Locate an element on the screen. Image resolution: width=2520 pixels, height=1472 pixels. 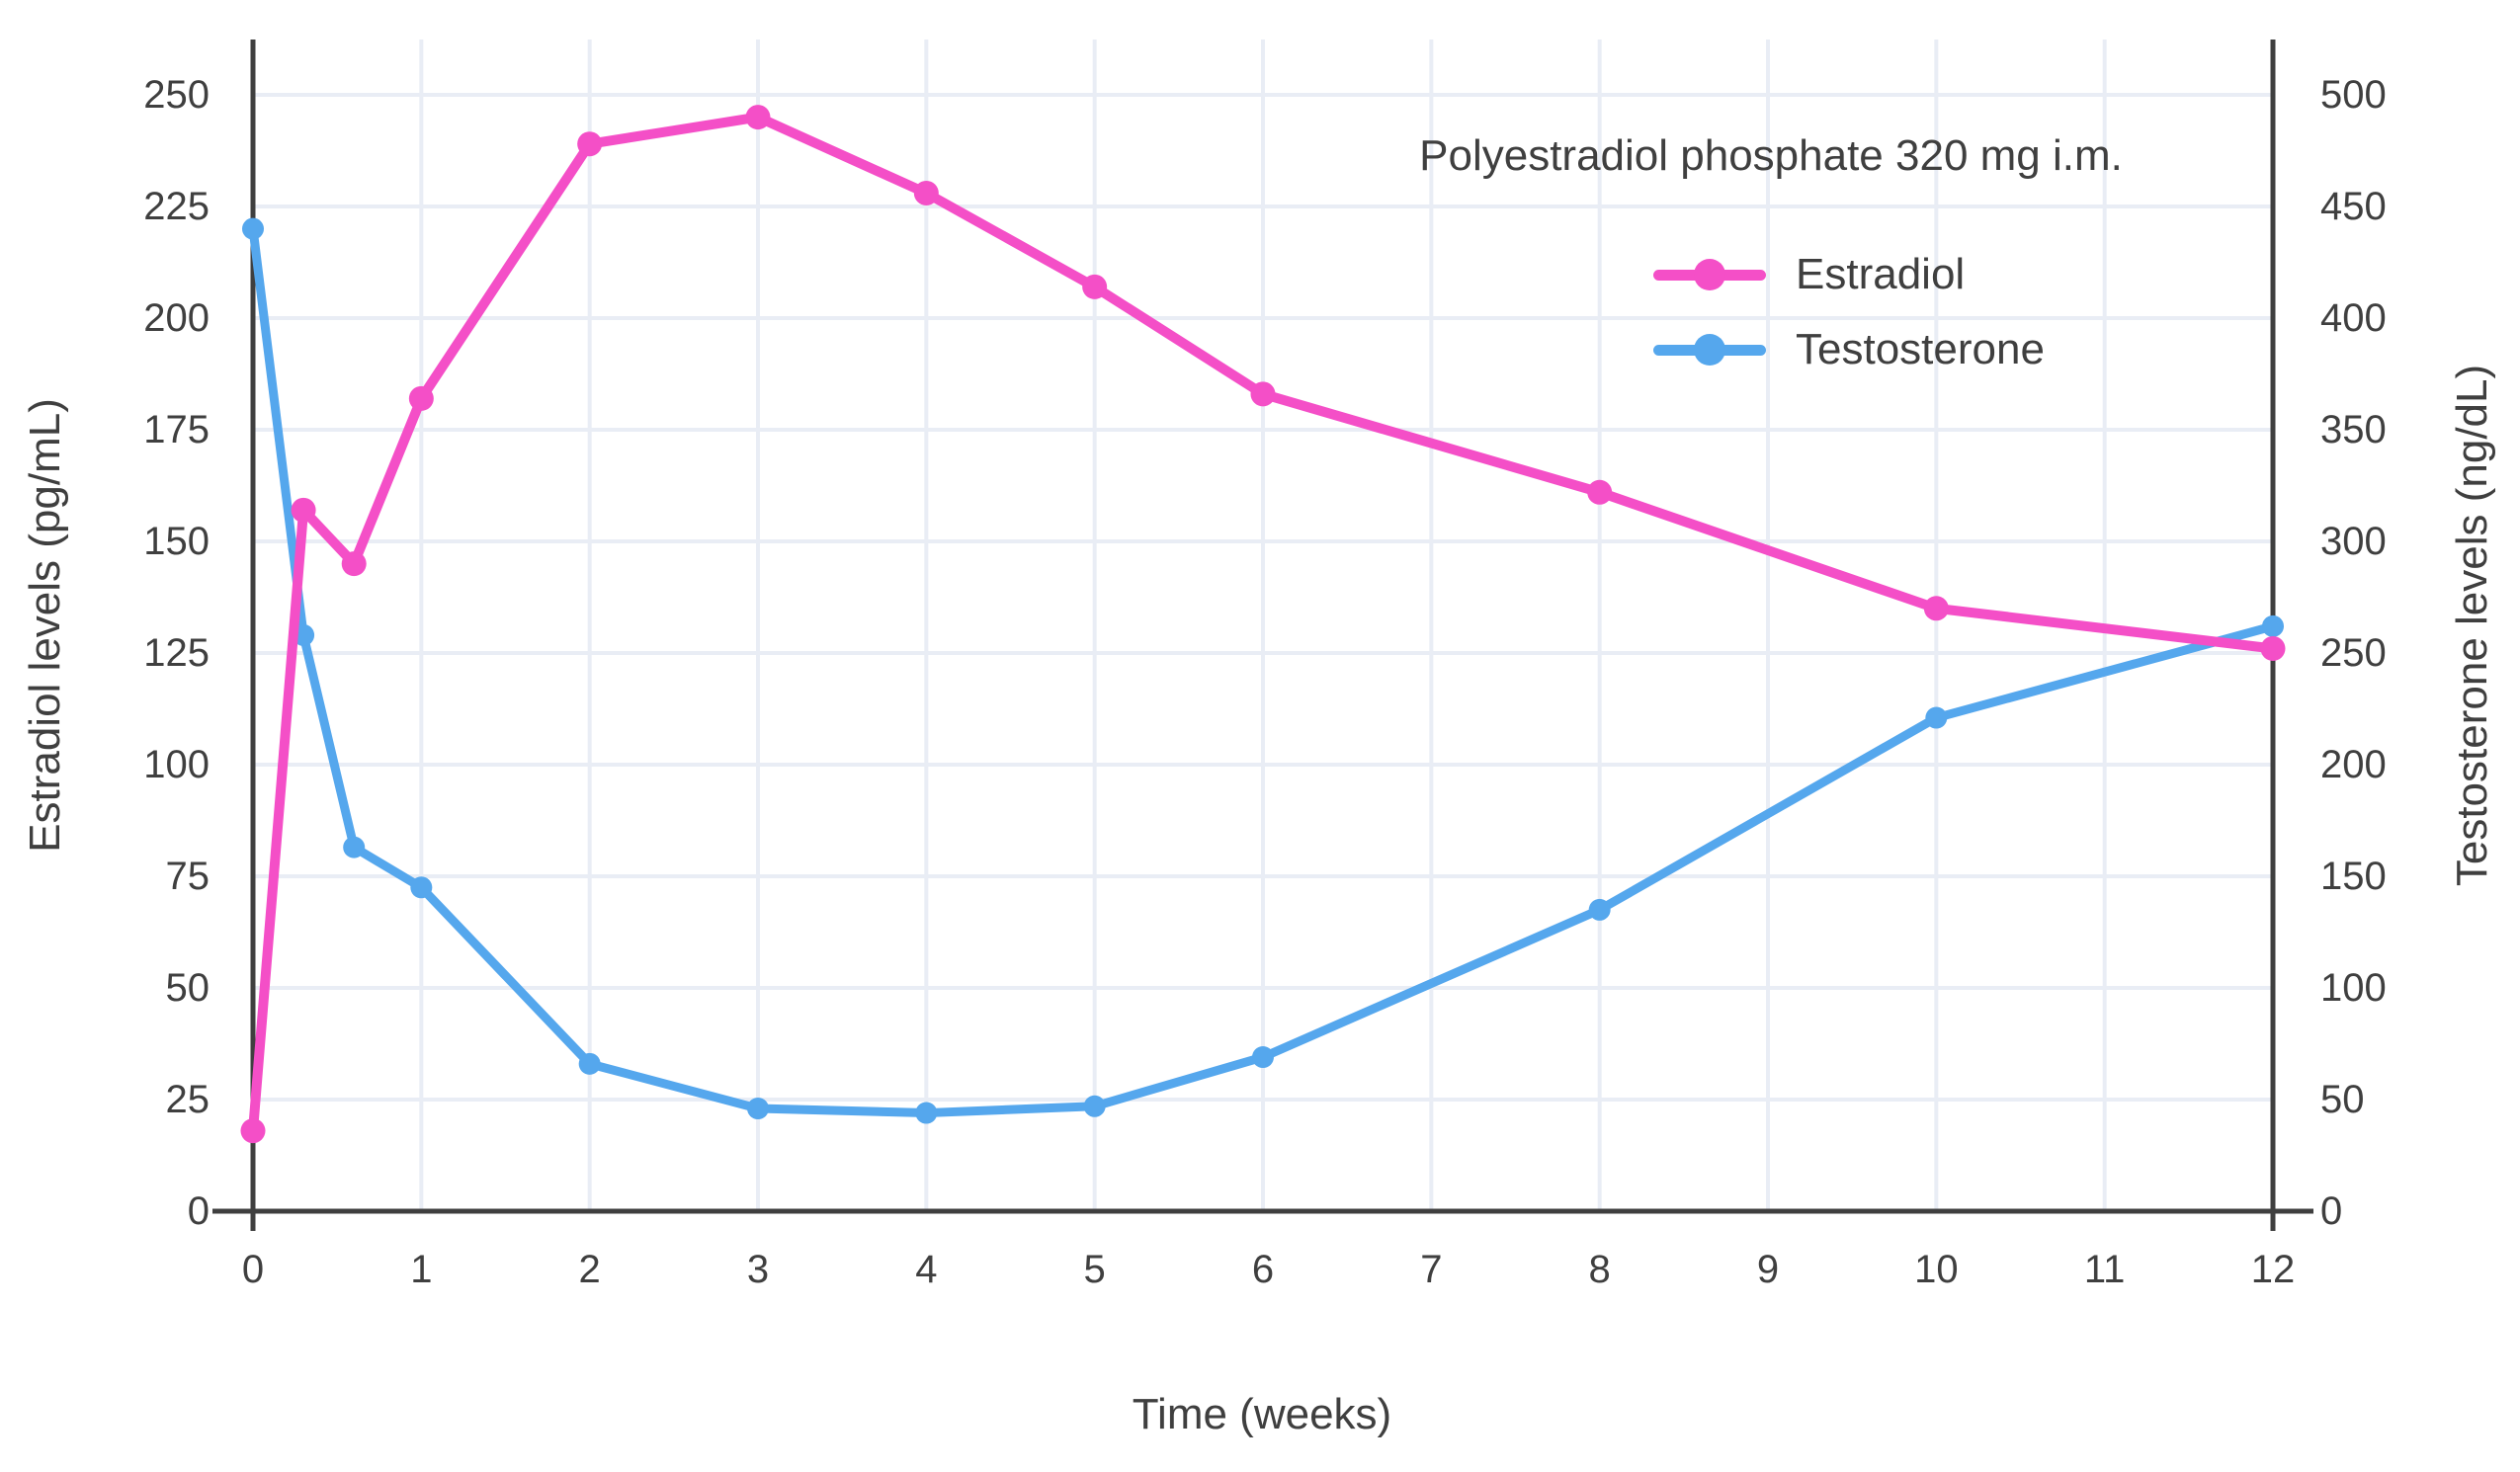
y-axis-right-title: Testosterone levels (ng/dL) is located at coordinates (2472, 625).